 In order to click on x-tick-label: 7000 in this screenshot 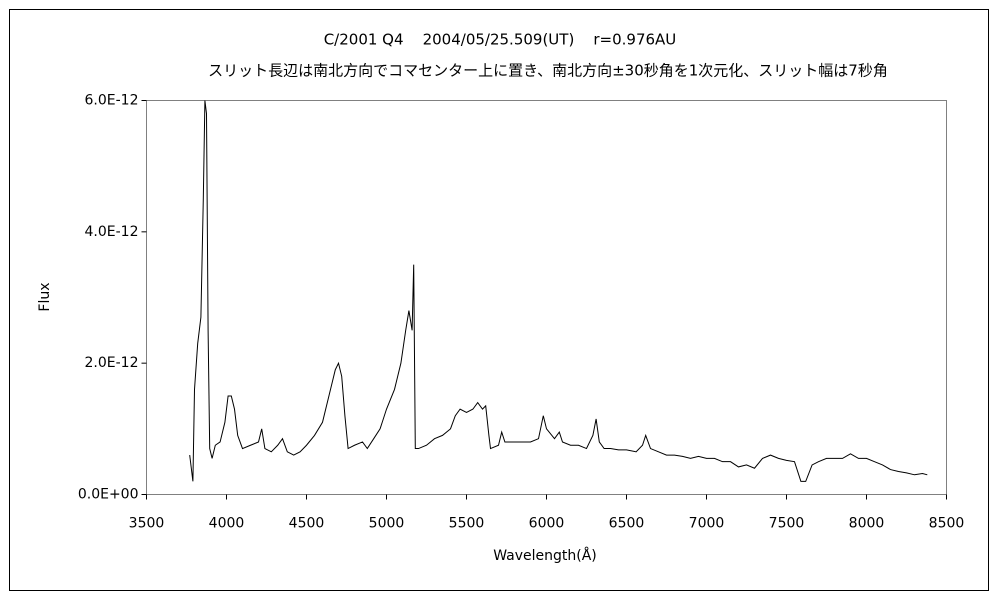, I will do `click(707, 524)`.